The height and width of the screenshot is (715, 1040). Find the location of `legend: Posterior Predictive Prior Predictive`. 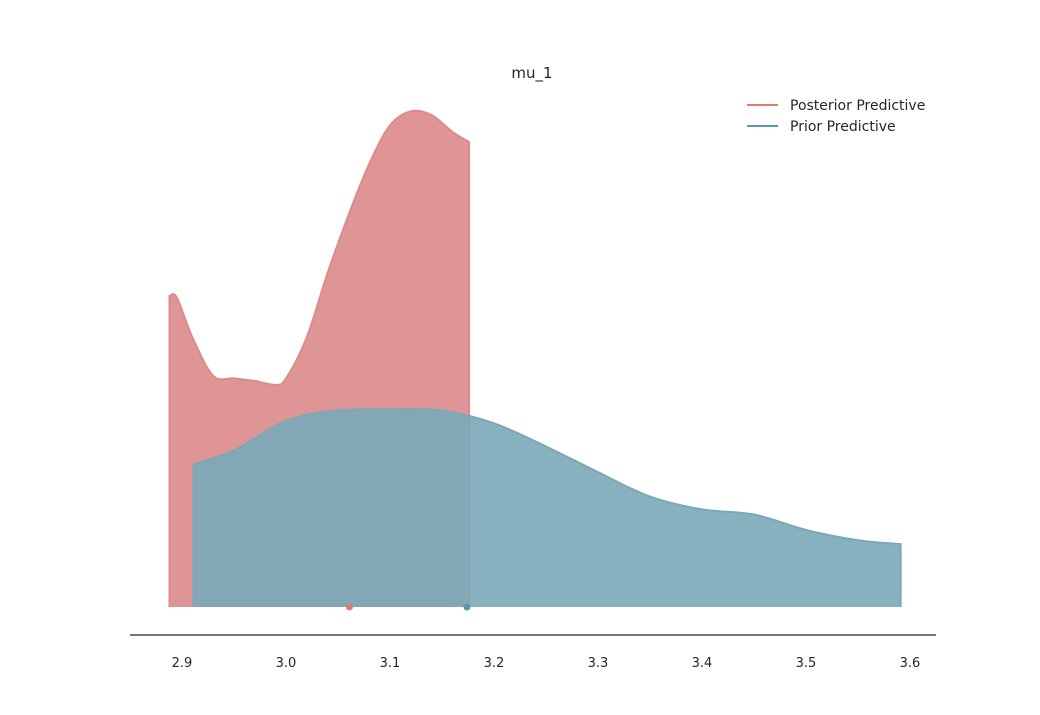

legend: Posterior Predictive Prior Predictive is located at coordinates (836, 116).